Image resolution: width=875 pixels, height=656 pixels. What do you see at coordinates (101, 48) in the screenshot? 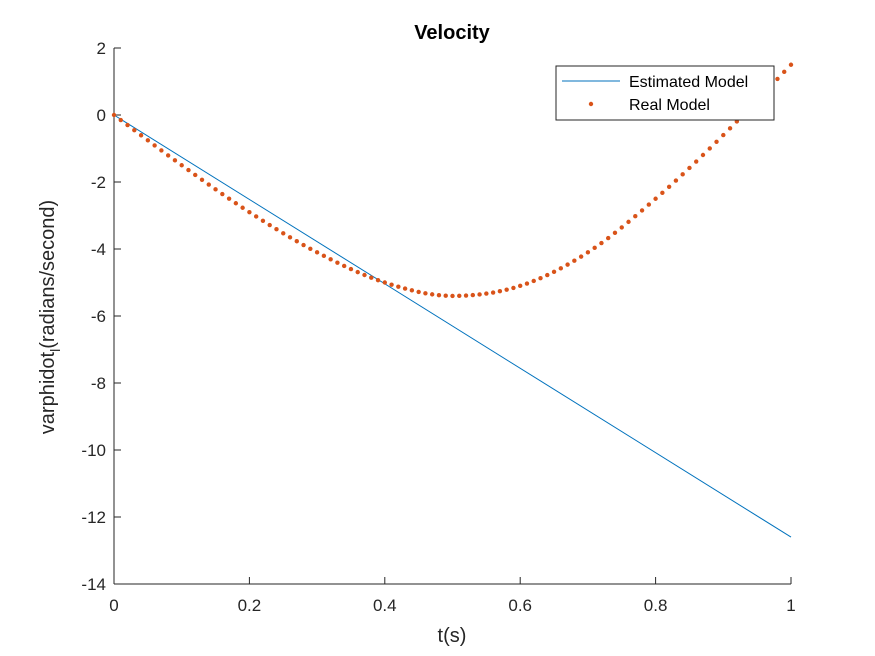
I see `y-tick-label: 2` at bounding box center [101, 48].